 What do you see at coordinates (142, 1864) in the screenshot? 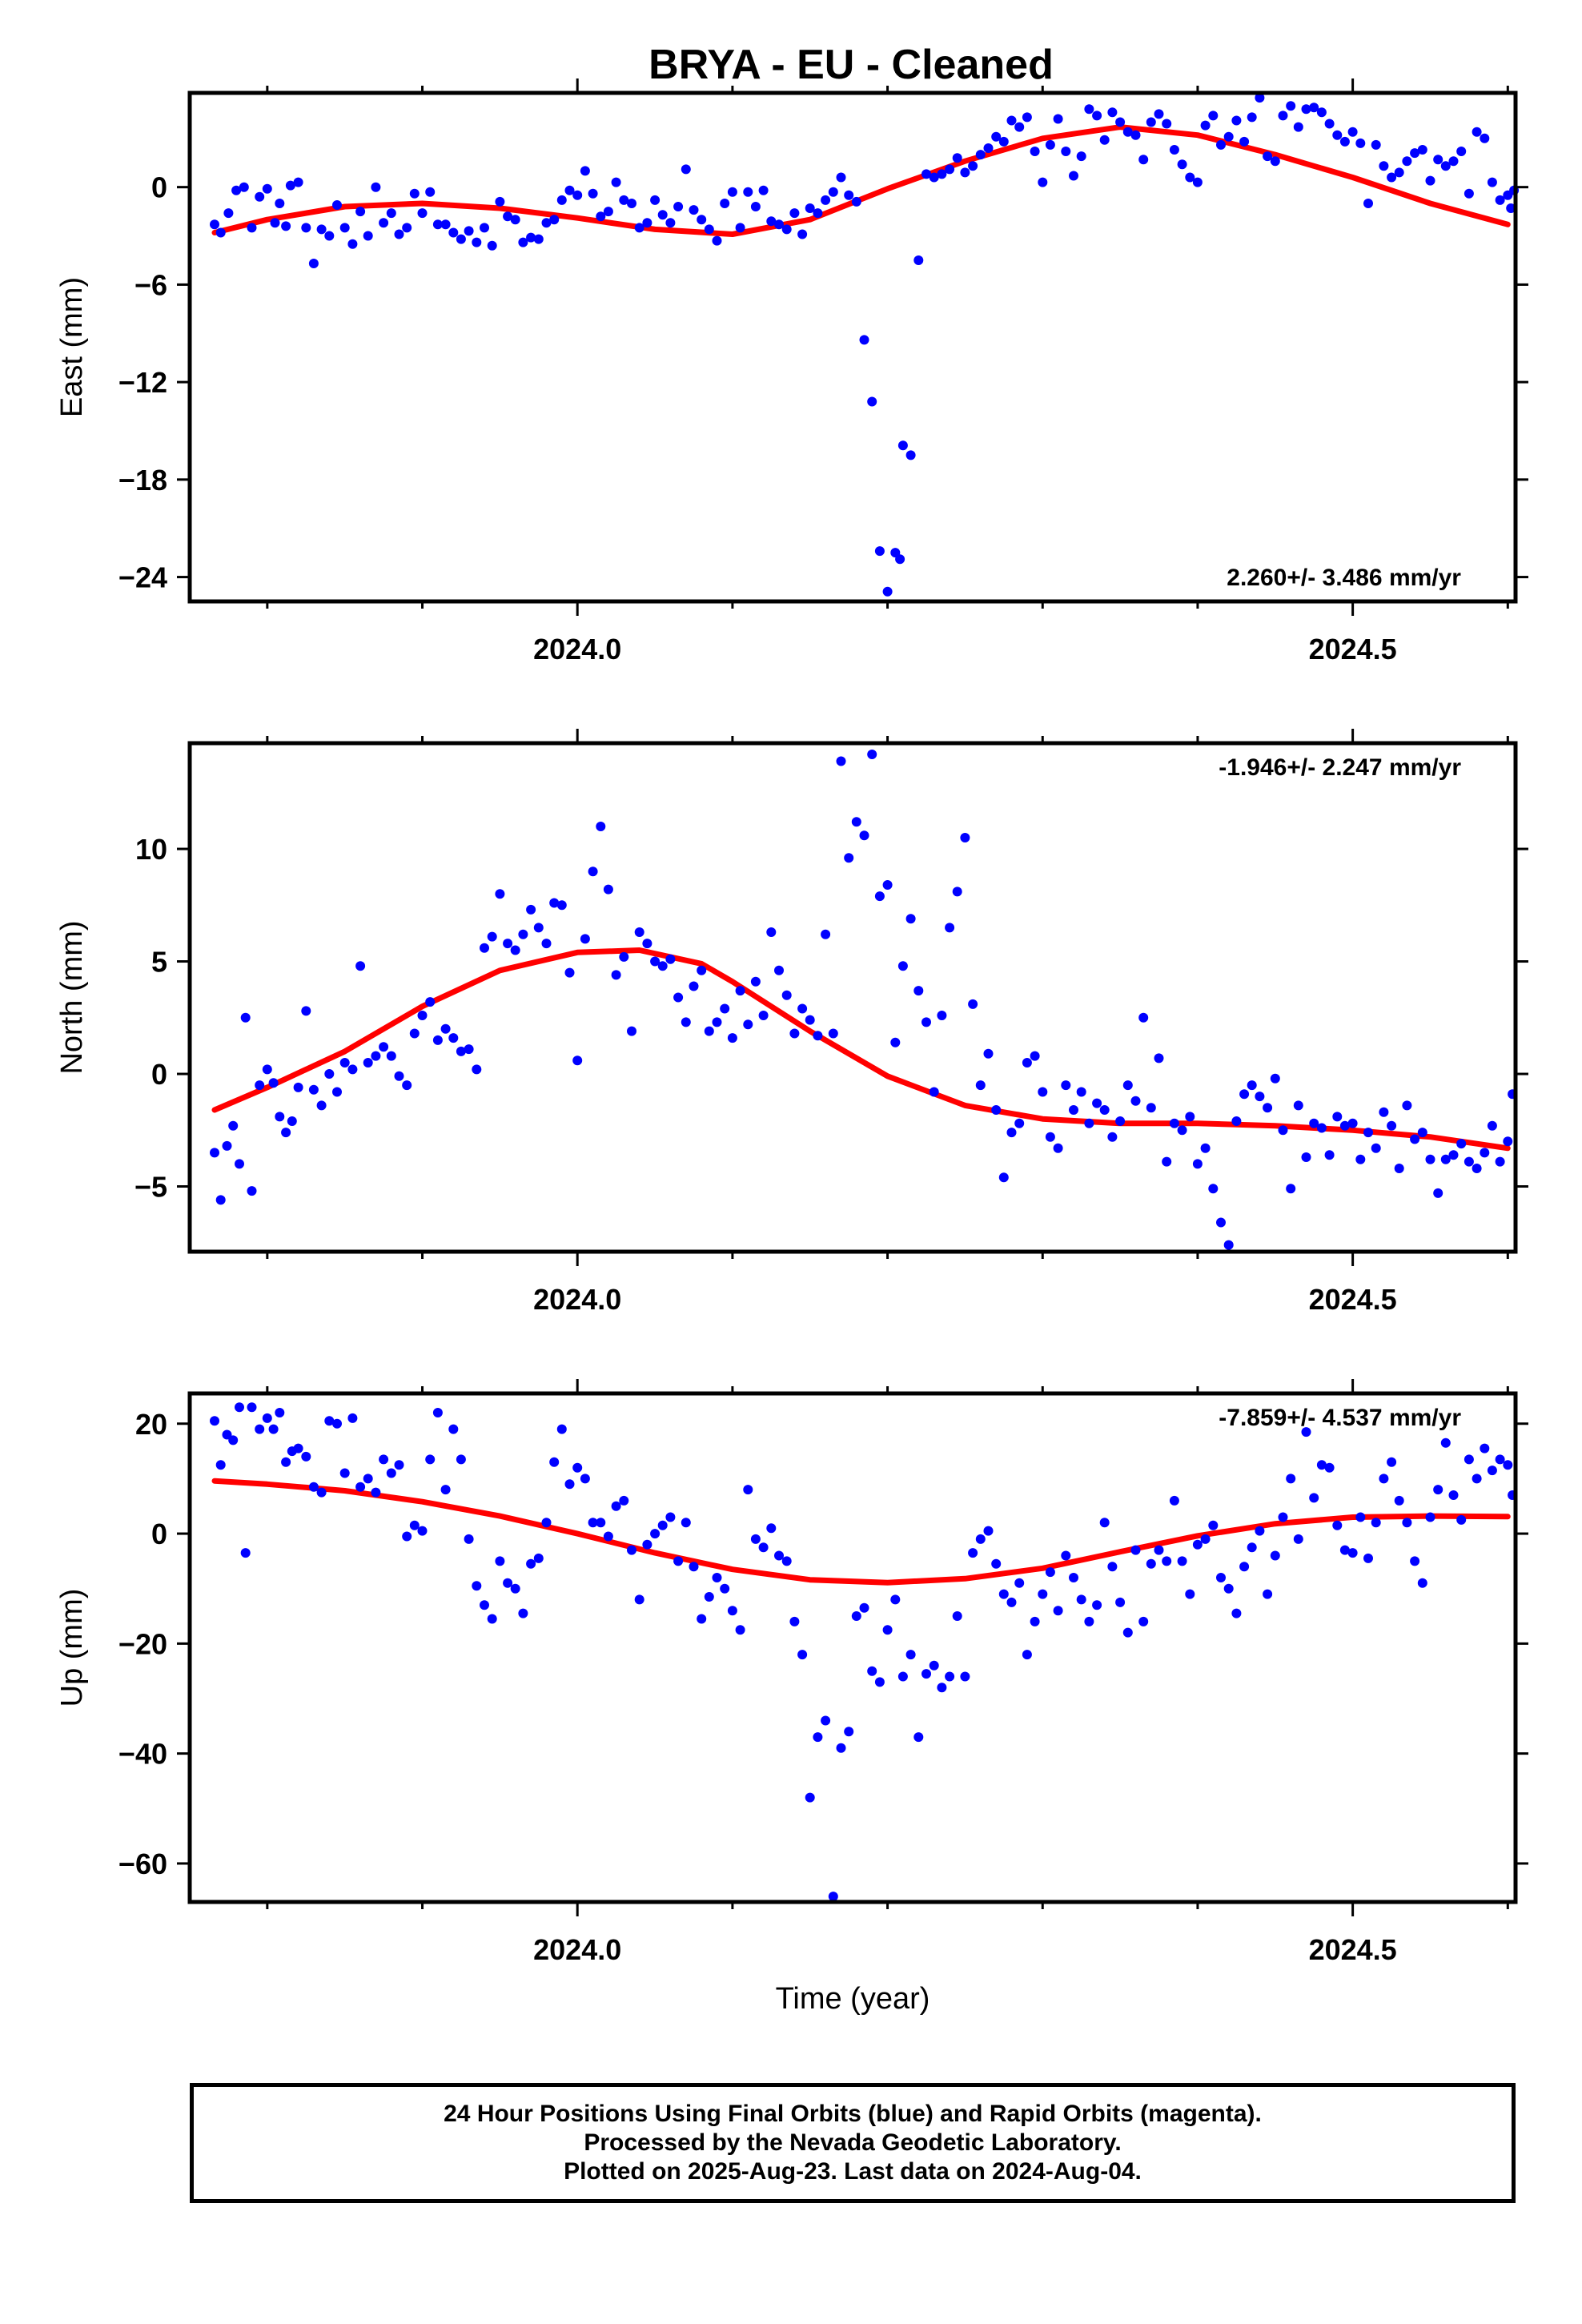
I see `y-tick-label: −60` at bounding box center [142, 1864].